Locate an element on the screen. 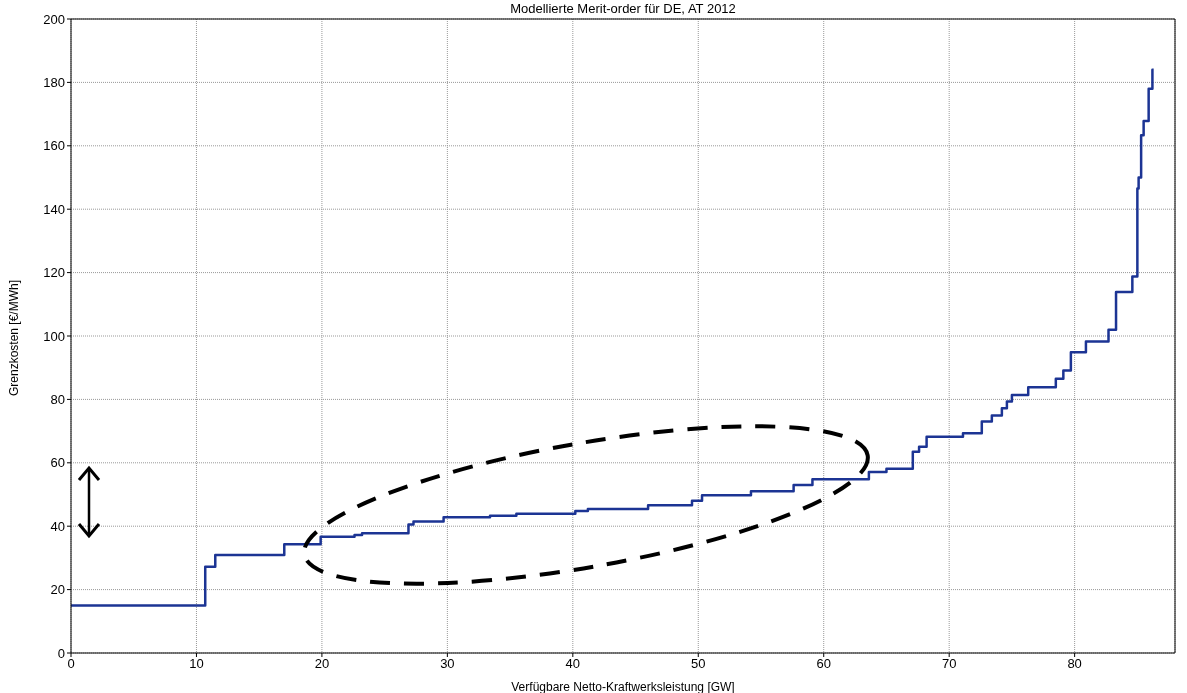  y-tick-label: 100 is located at coordinates (54, 336).